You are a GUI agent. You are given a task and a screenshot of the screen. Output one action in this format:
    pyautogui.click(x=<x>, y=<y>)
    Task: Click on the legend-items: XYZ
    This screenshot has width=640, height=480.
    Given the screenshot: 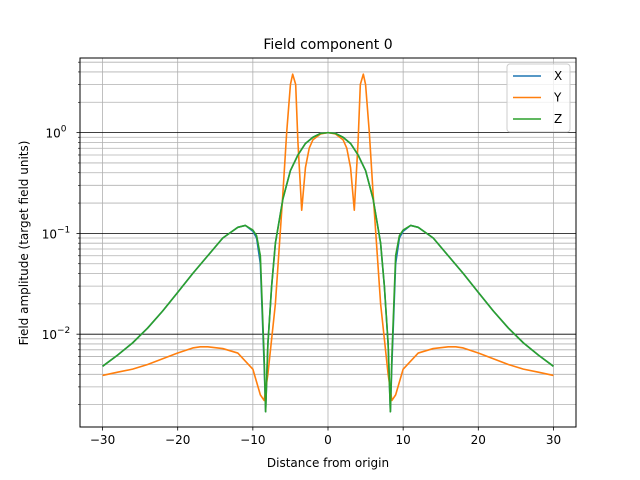 What is the action you would take?
    pyautogui.click(x=537, y=97)
    